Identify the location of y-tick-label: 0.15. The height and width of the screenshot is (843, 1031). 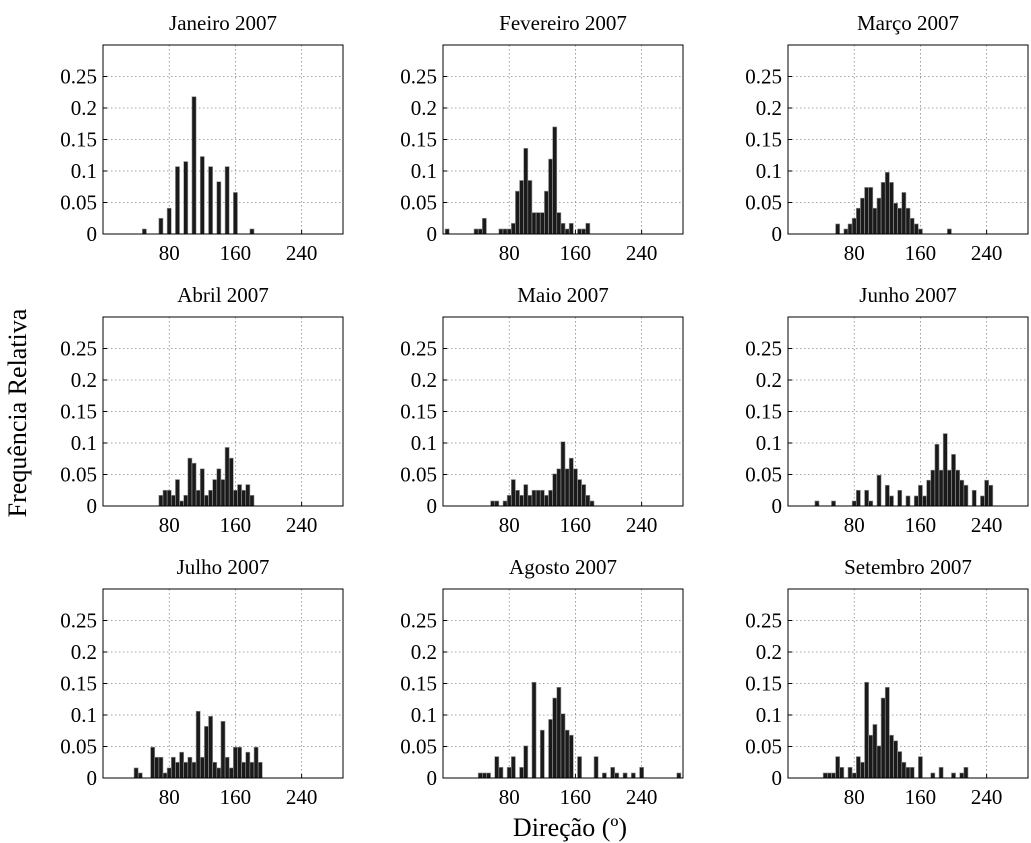
(78, 412).